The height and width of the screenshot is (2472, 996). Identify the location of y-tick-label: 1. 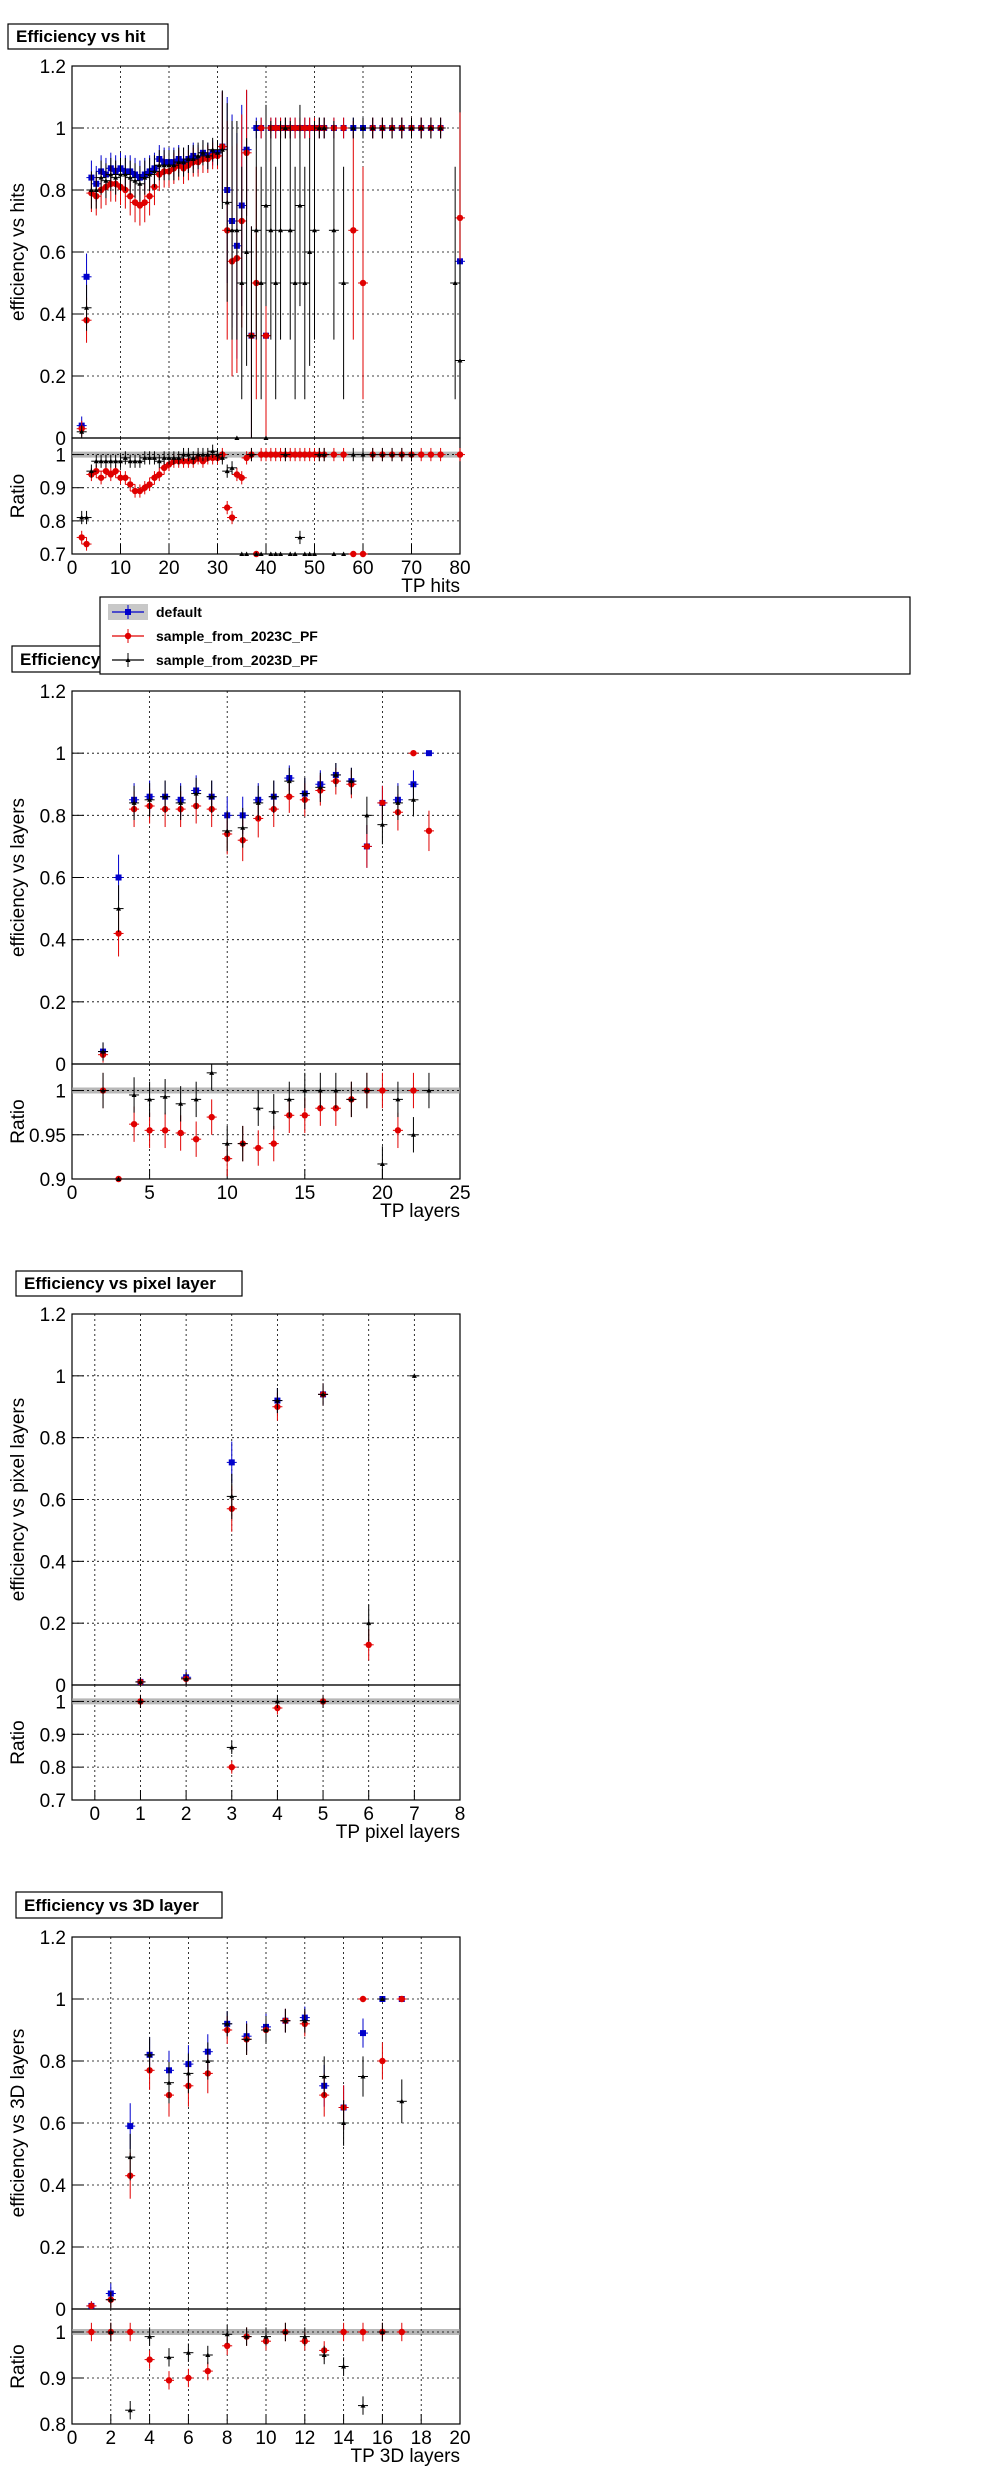
(60, 129).